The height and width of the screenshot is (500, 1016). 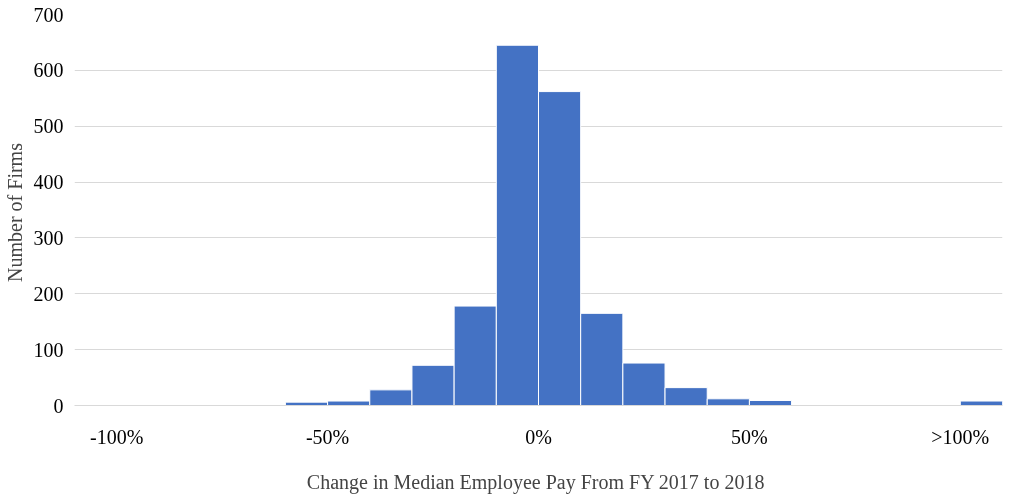 What do you see at coordinates (48, 182) in the screenshot?
I see `y-tick-label: 400` at bounding box center [48, 182].